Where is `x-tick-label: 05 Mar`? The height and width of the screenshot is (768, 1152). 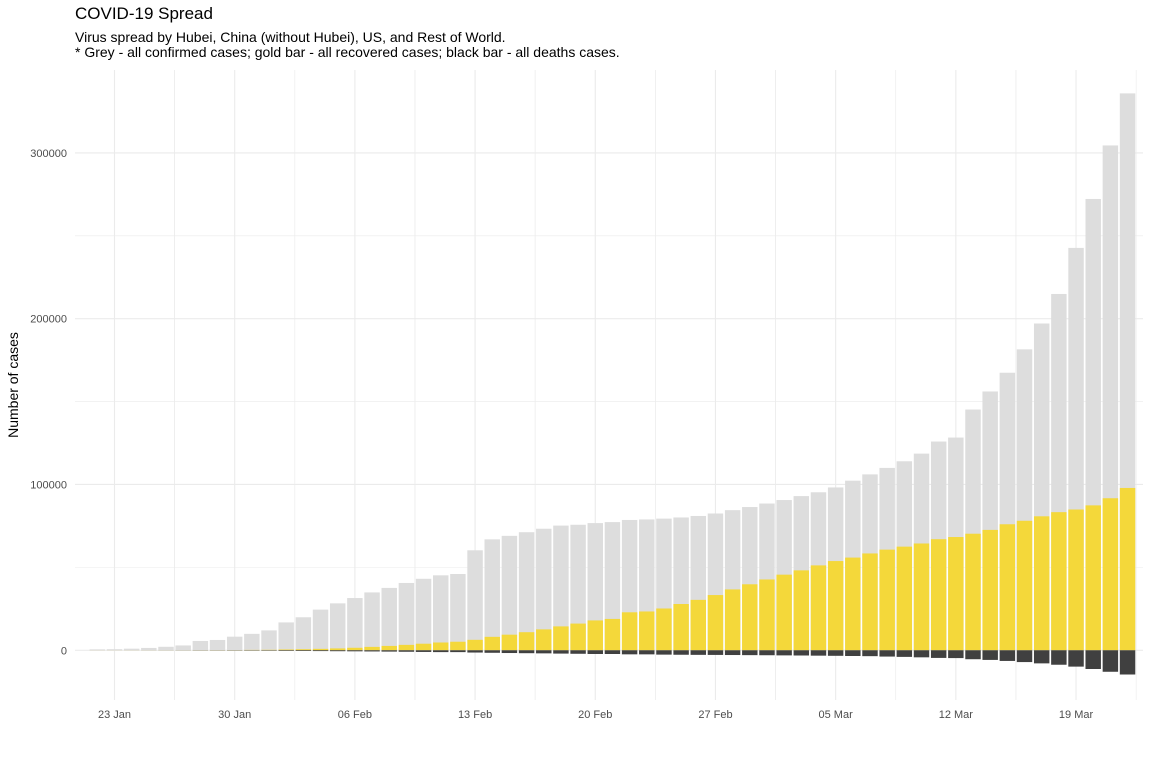
x-tick-label: 05 Mar is located at coordinates (836, 715).